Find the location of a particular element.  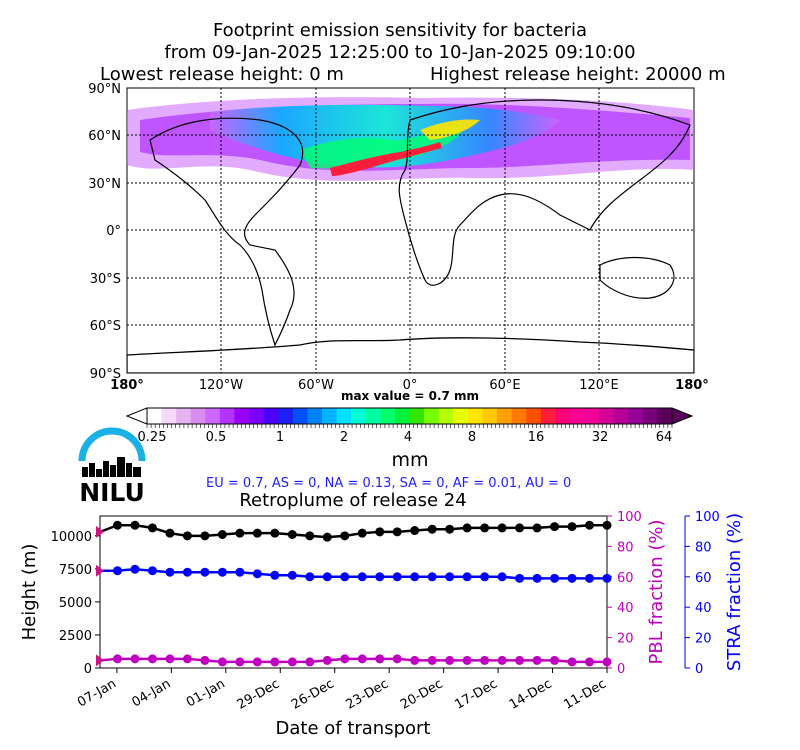

americas-coast is located at coordinates (226, 232).